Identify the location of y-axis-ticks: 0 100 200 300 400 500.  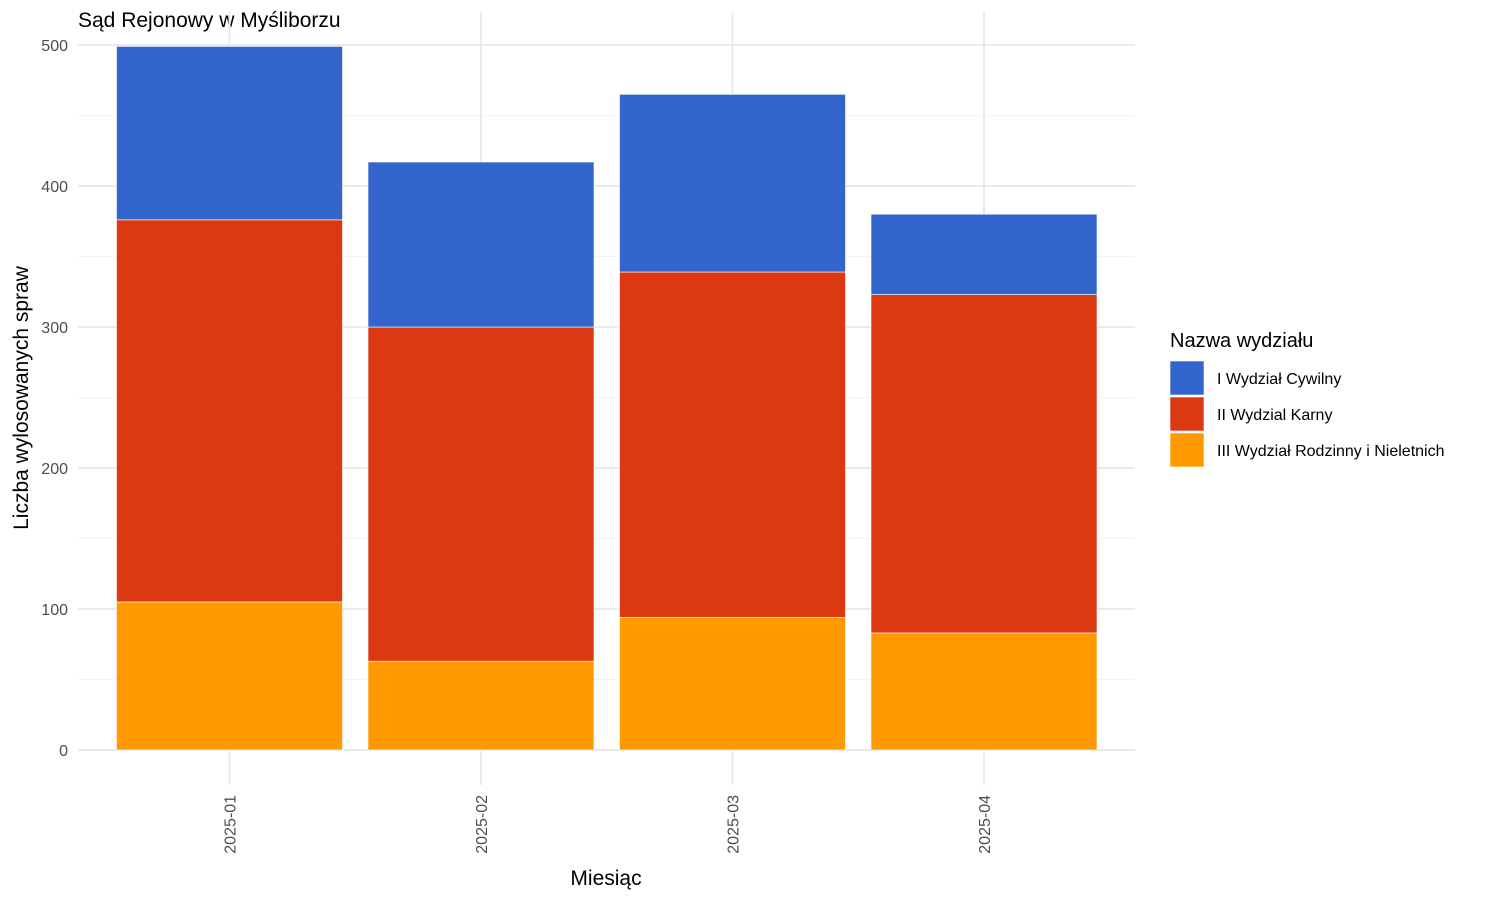
(54, 399).